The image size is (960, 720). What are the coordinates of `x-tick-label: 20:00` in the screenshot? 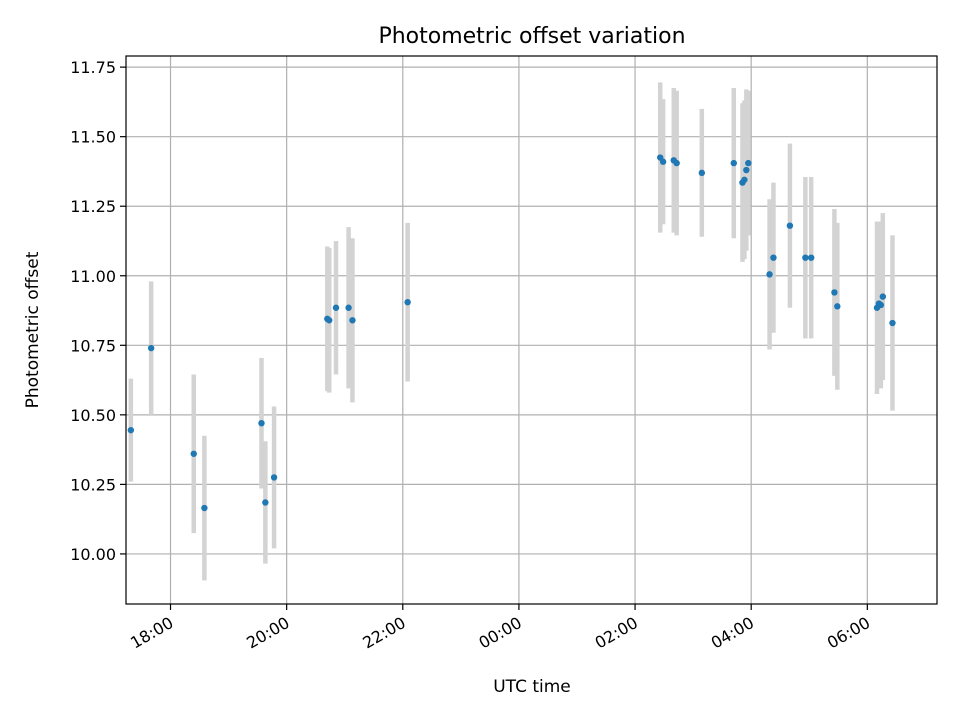 It's located at (267, 633).